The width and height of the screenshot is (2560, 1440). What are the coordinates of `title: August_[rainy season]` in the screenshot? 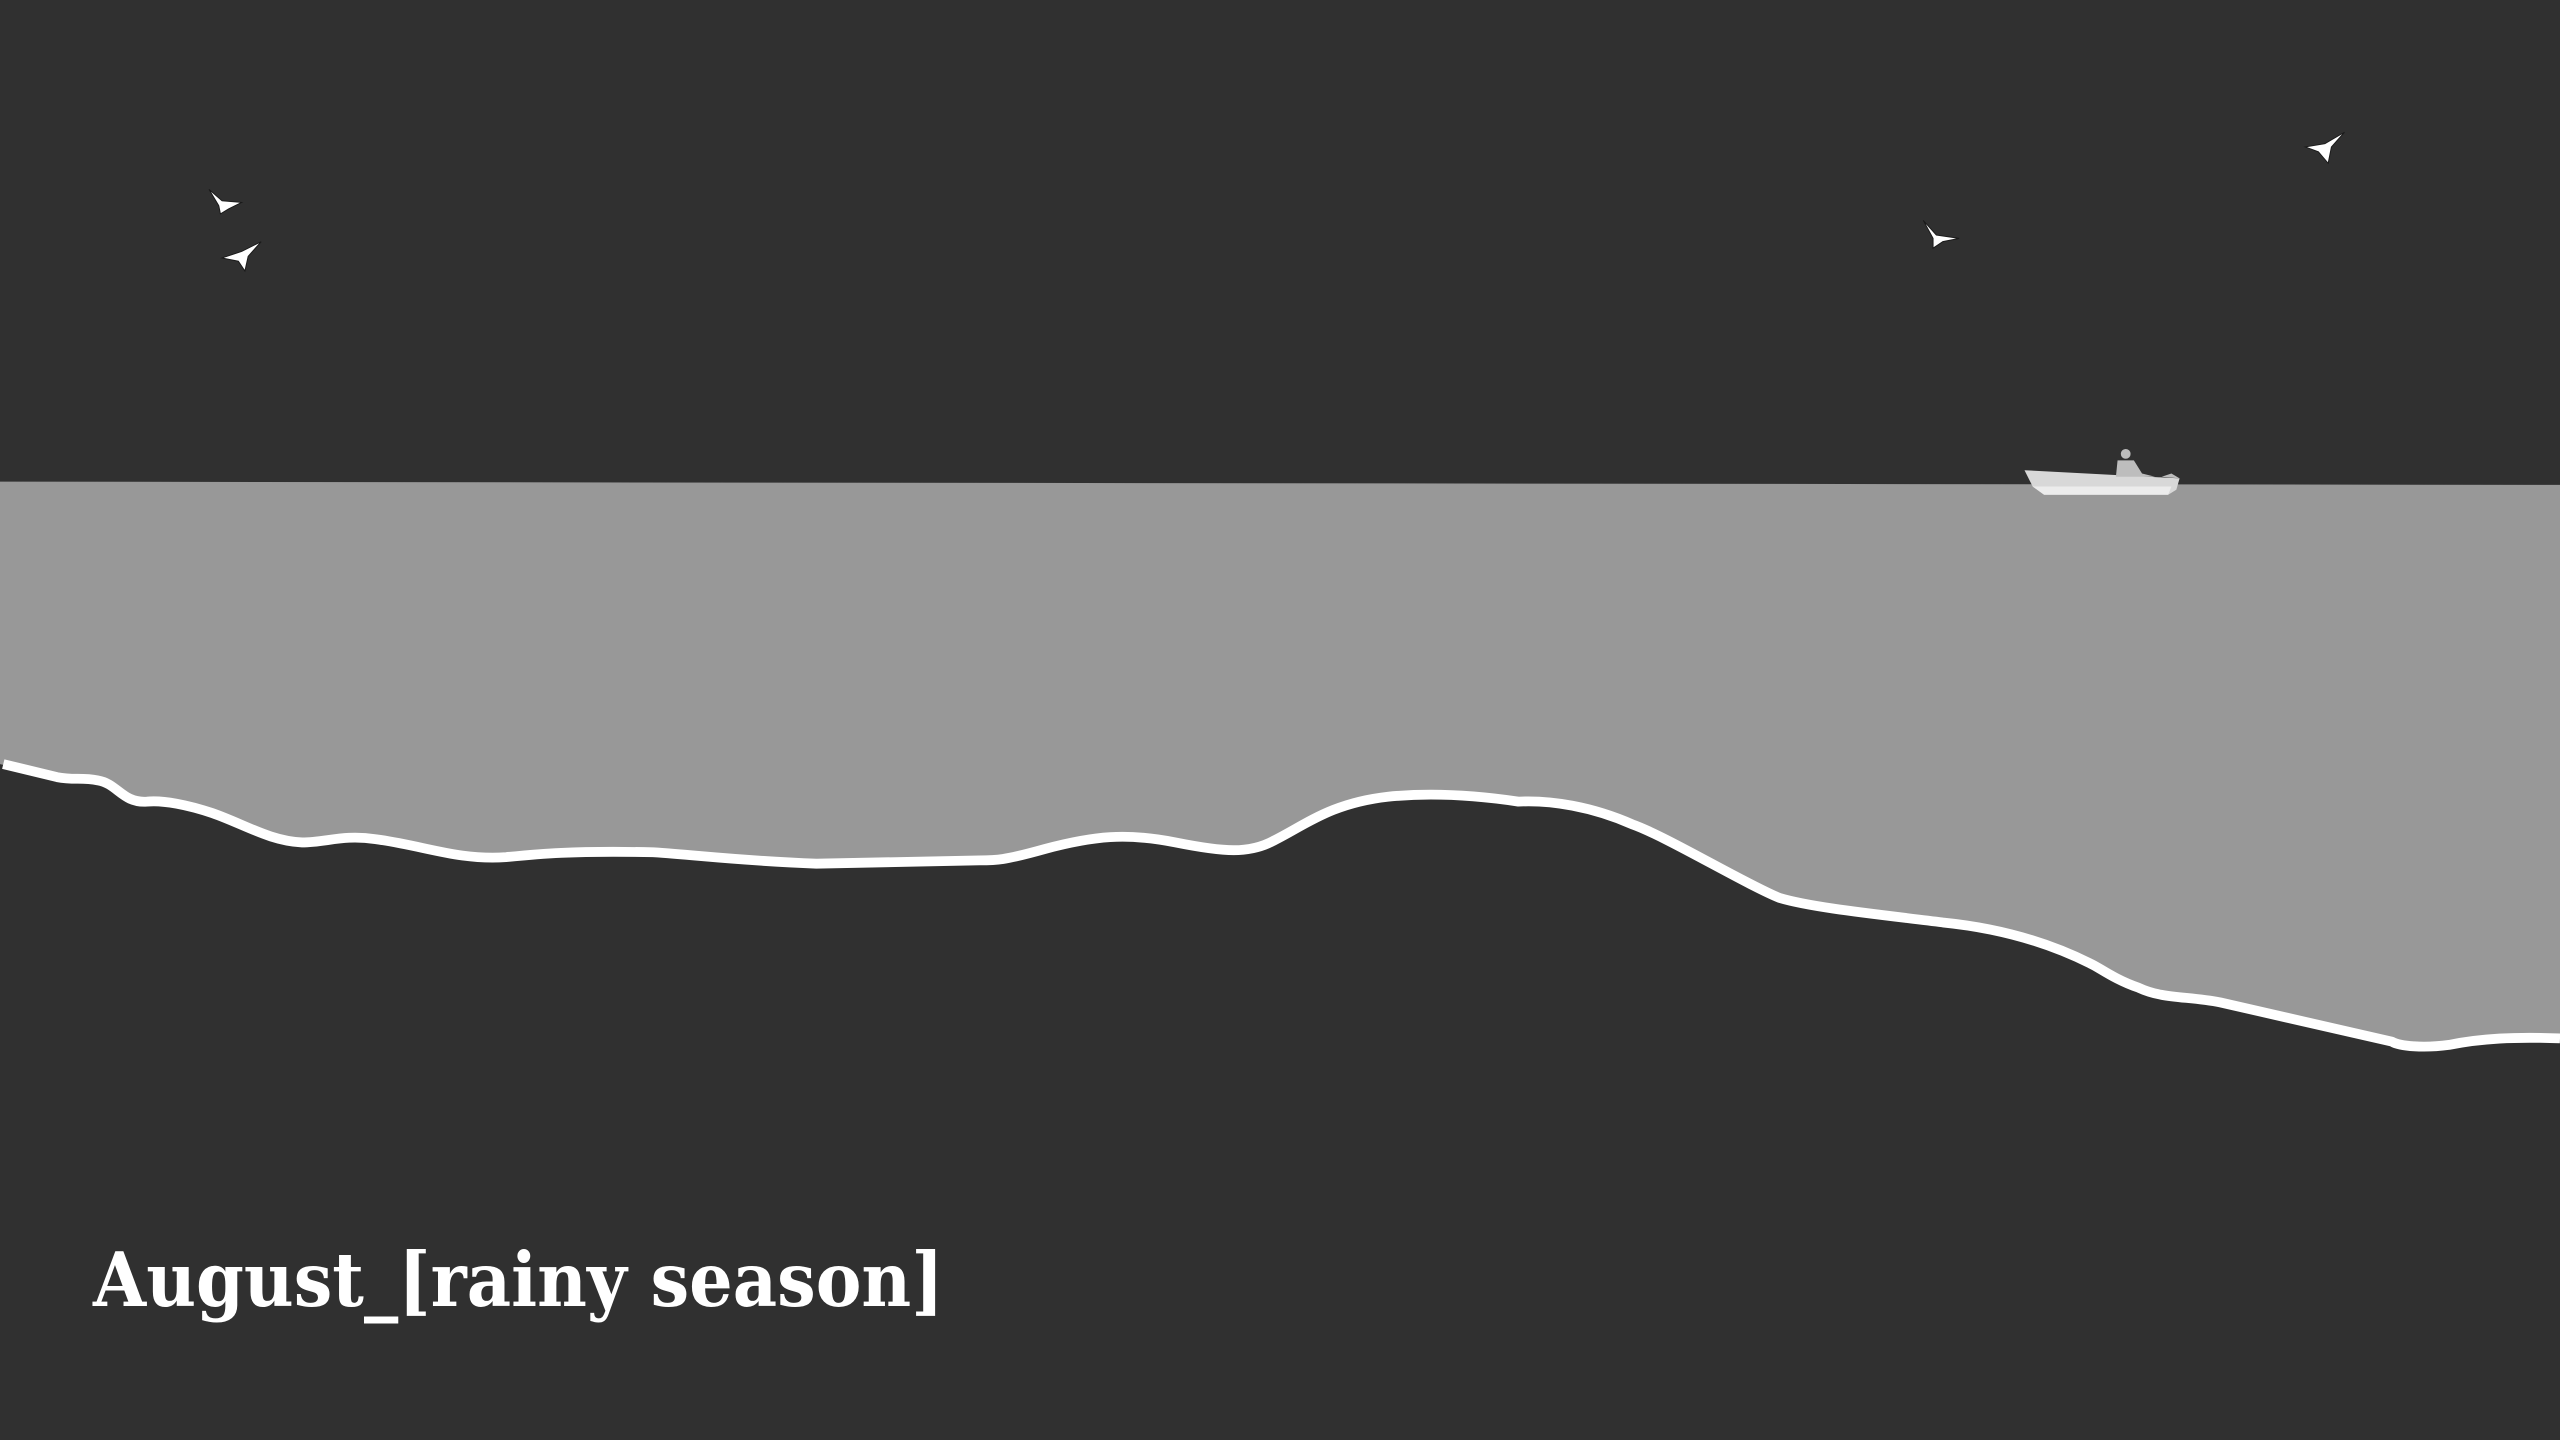 It's located at (518, 1279).